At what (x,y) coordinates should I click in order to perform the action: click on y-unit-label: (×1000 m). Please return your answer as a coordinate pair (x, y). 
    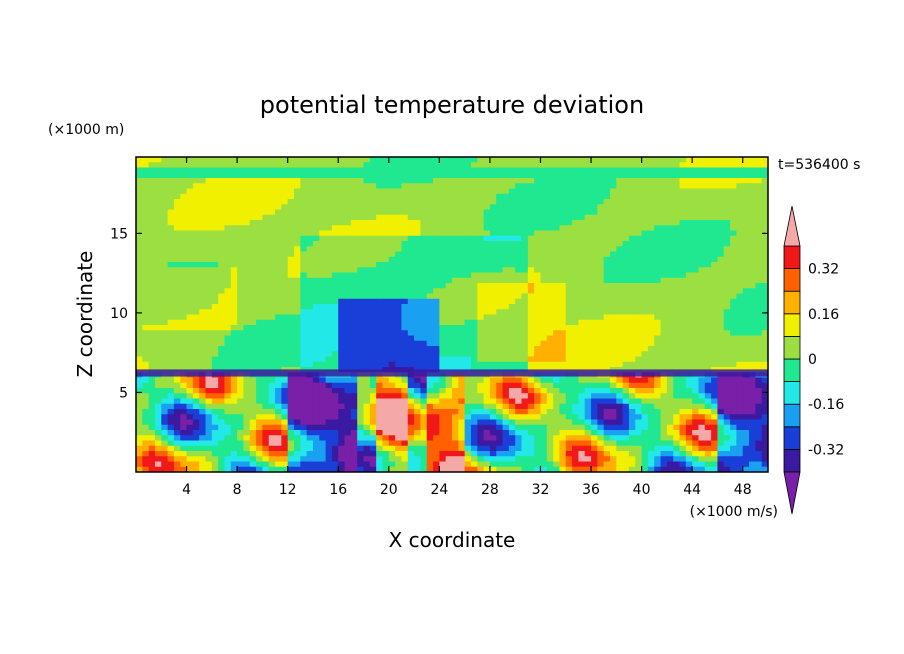
    Looking at the image, I should click on (86, 130).